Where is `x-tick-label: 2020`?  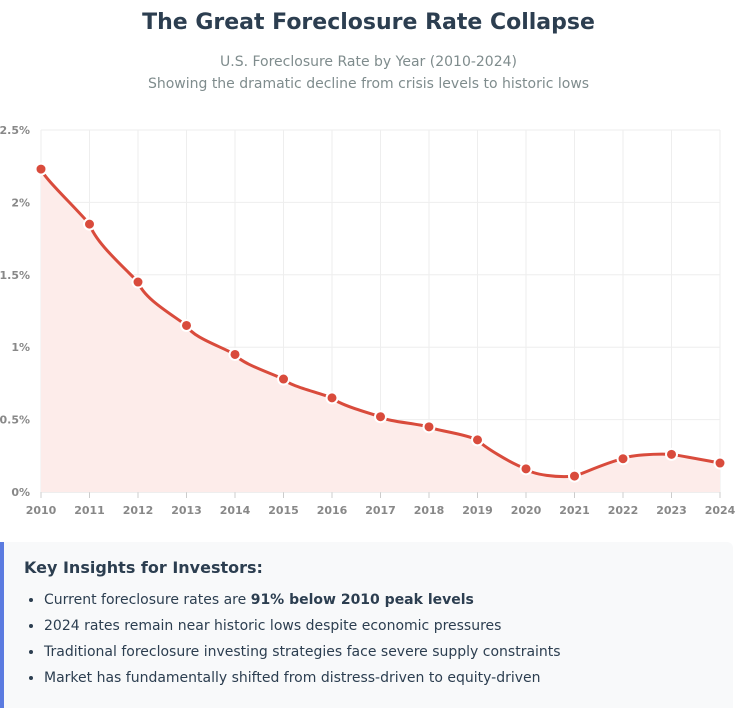 x-tick-label: 2020 is located at coordinates (526, 510).